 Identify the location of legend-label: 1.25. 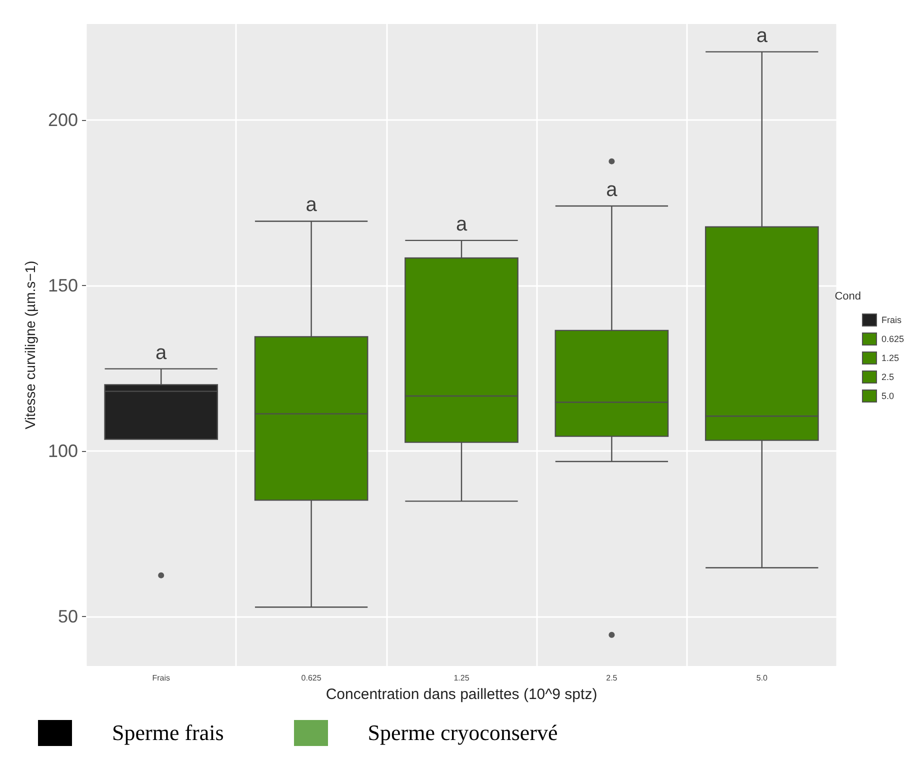
(890, 358).